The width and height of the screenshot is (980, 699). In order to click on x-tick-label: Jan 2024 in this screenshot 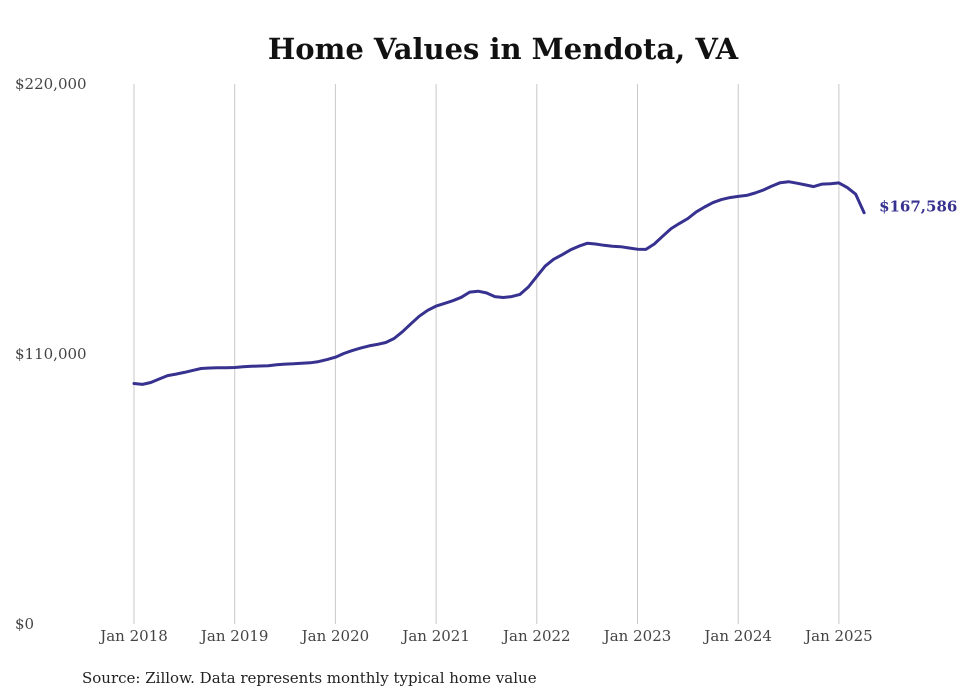, I will do `click(737, 636)`.